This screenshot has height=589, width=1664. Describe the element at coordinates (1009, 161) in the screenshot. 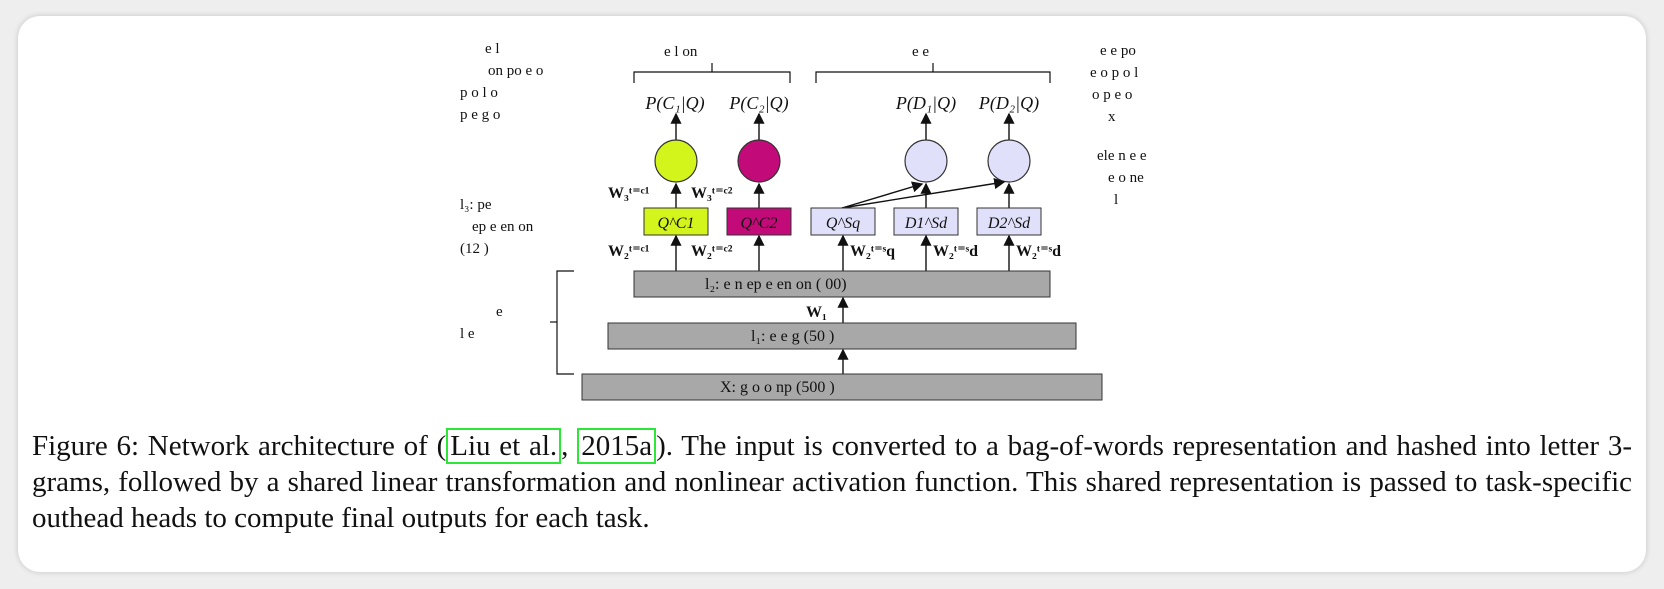

I see `node-d2` at that location.